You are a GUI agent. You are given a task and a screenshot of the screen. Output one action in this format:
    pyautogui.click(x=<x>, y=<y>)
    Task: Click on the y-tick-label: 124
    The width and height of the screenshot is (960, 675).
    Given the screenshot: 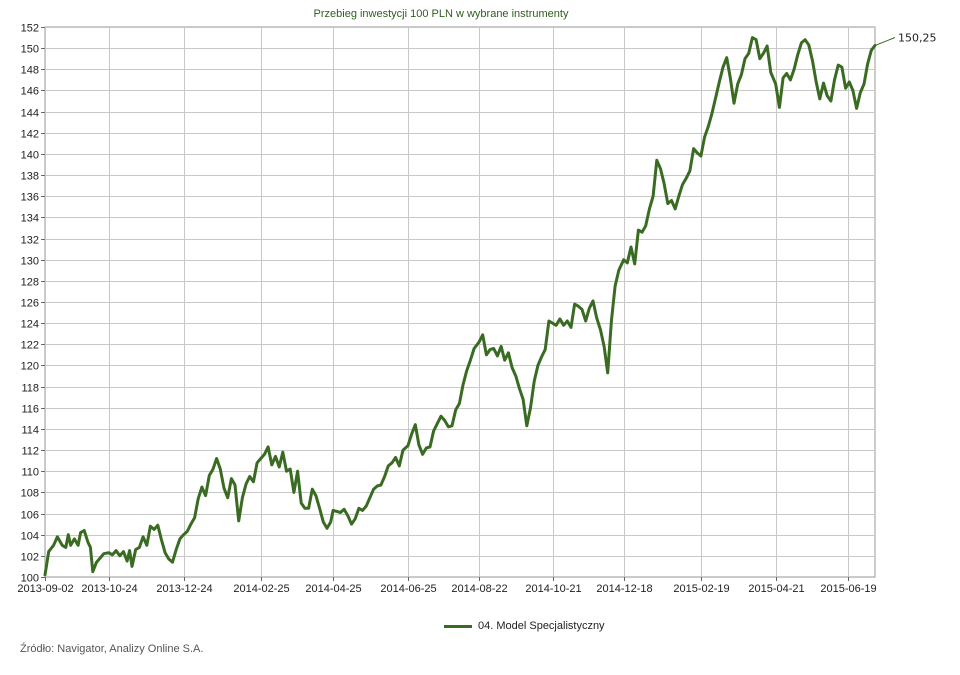 What is the action you would take?
    pyautogui.click(x=30, y=325)
    